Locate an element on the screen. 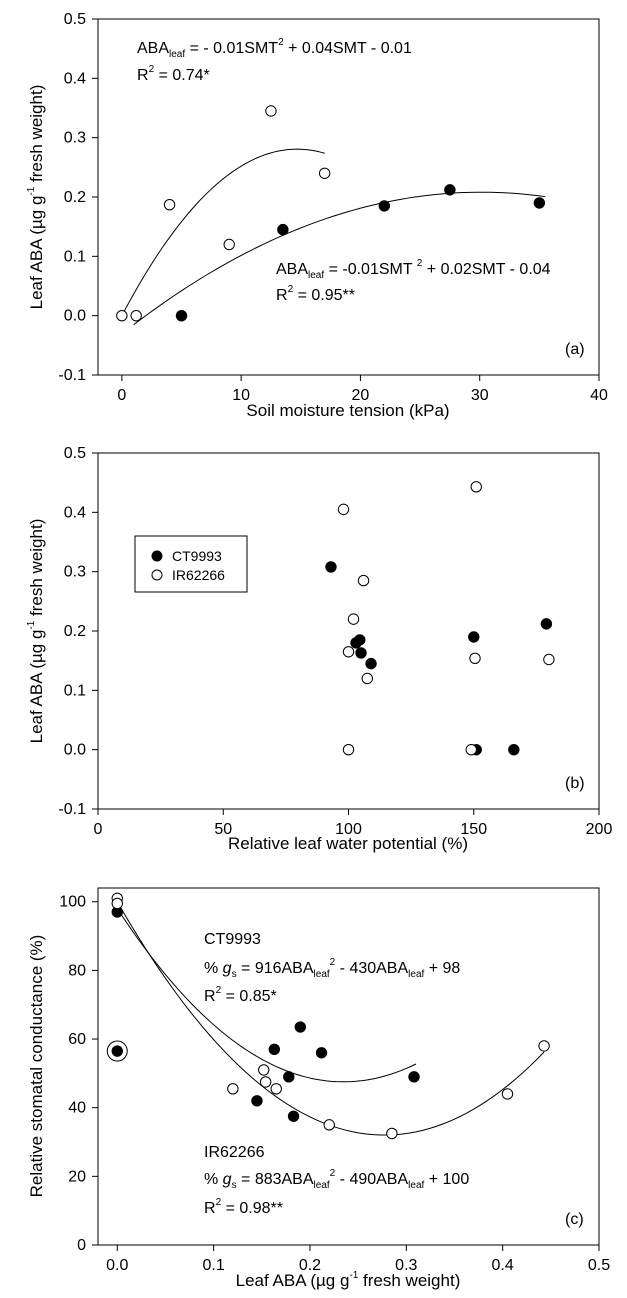  x-tick-label: 150 is located at coordinates (473, 829).